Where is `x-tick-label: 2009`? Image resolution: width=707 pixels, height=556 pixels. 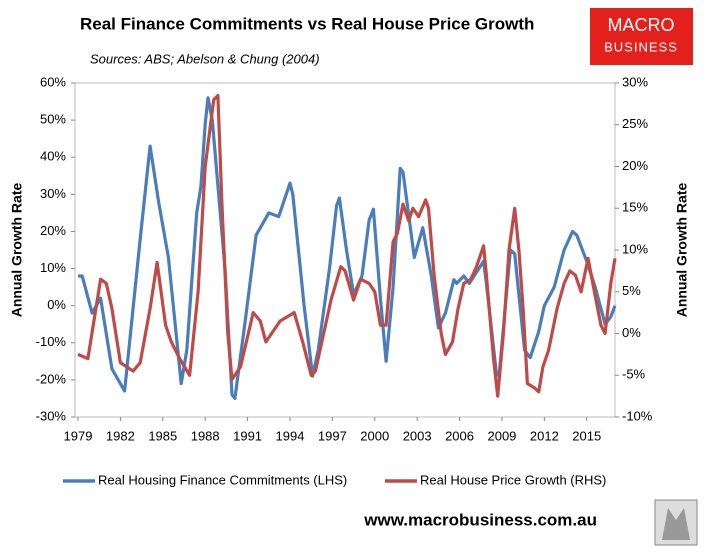
x-tick-label: 2009 is located at coordinates (501, 435).